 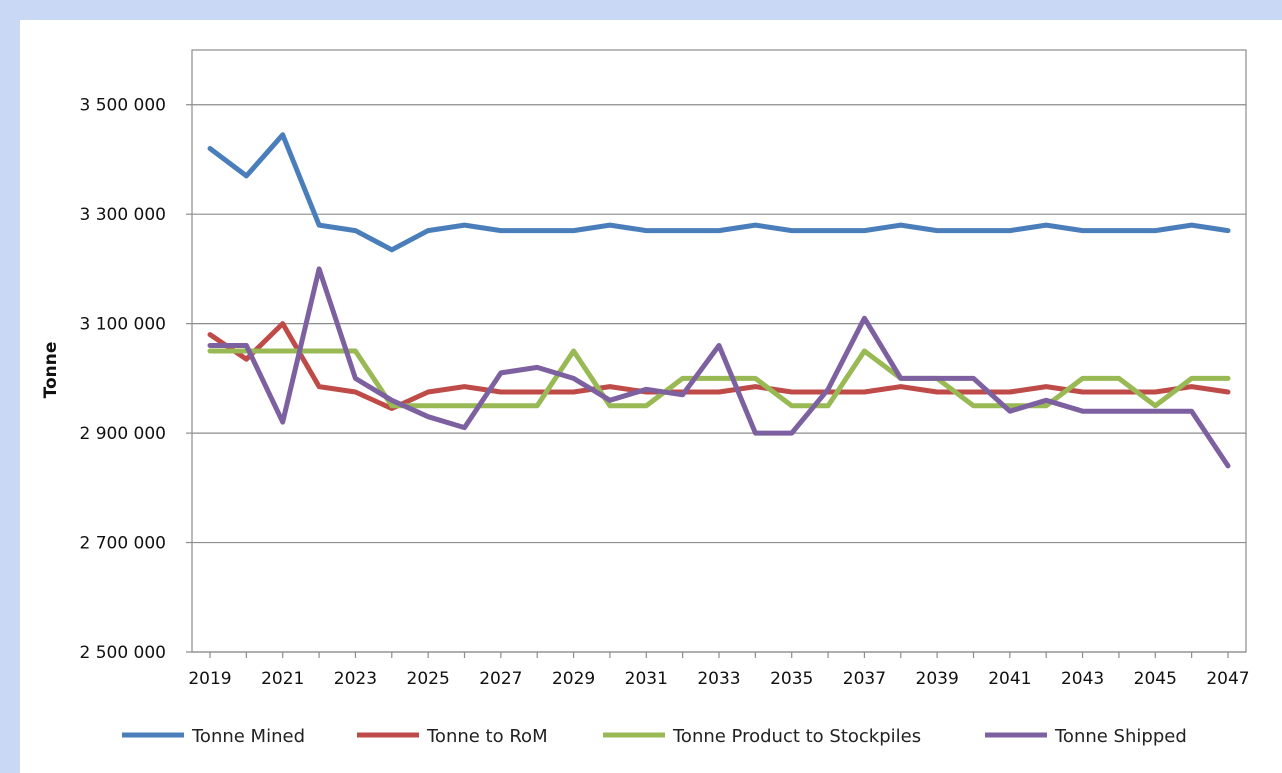 What do you see at coordinates (122, 106) in the screenshot?
I see `y-tick-label: 3 500 000` at bounding box center [122, 106].